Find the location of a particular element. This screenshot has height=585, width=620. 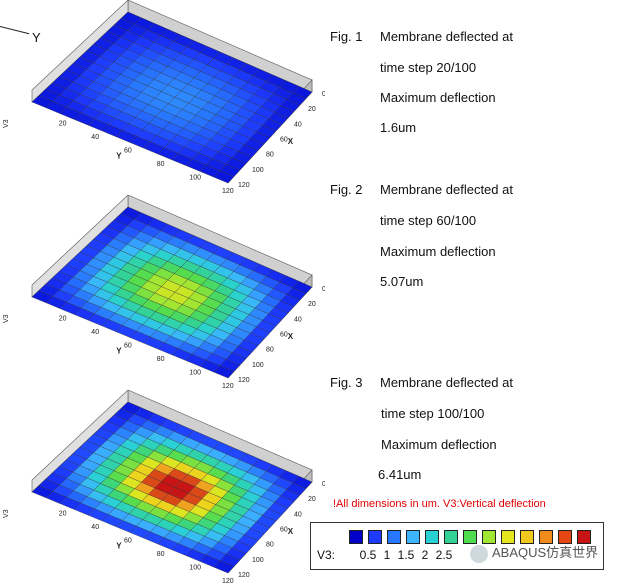

caption-value: 6.41um is located at coordinates (400, 474).